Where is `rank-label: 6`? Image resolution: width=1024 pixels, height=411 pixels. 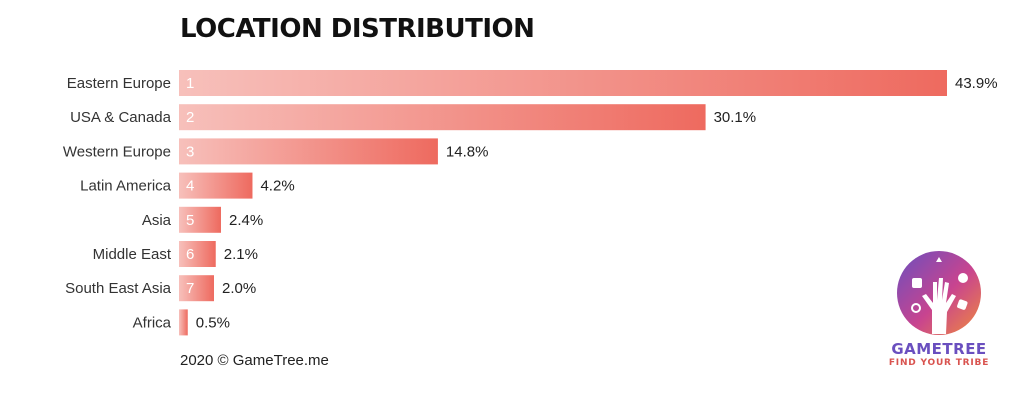
rank-label: 6 is located at coordinates (190, 254).